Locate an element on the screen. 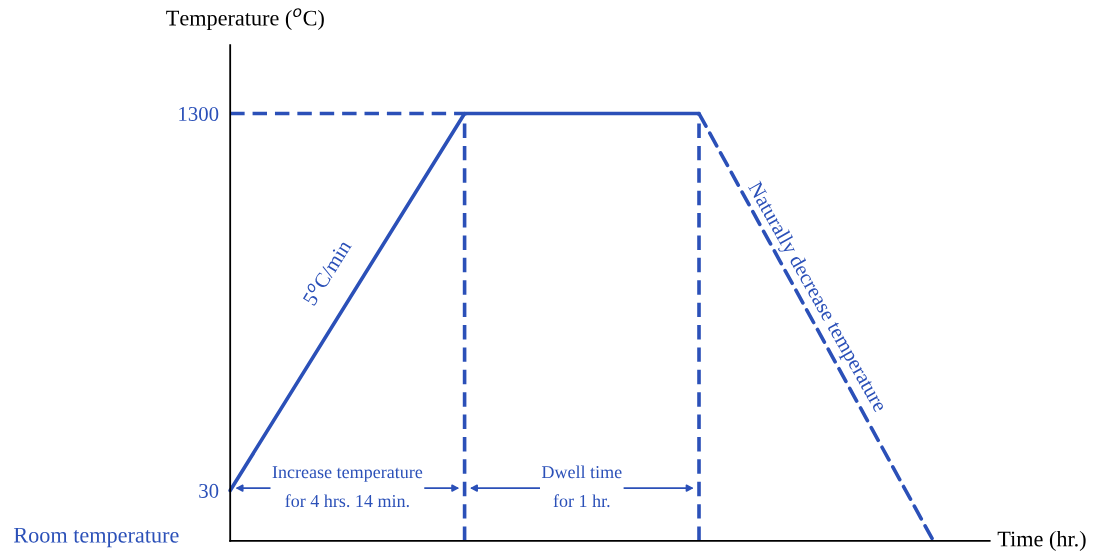 The height and width of the screenshot is (552, 1112). y-axis-title: Temperature ($^{o}$C) is located at coordinates (245, 19).